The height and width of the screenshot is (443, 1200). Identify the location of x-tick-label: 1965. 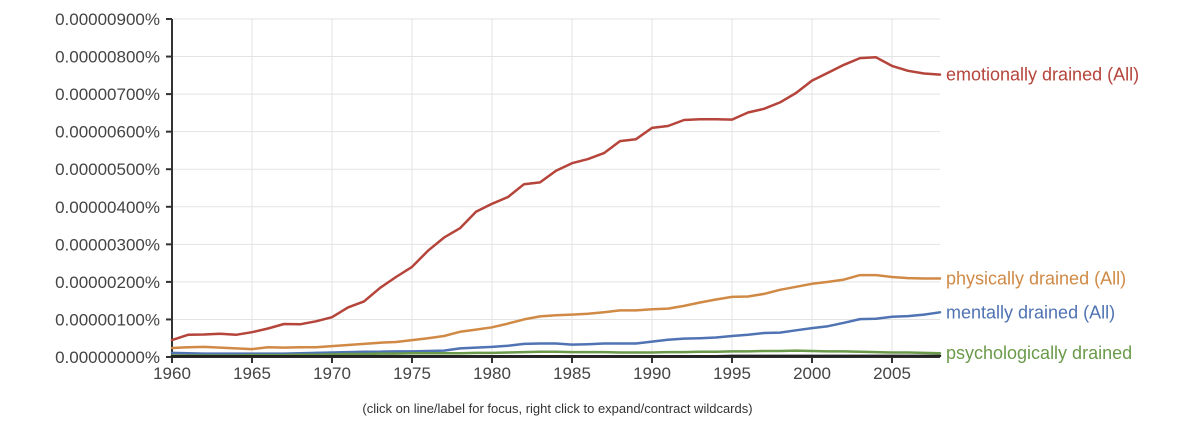
(252, 373).